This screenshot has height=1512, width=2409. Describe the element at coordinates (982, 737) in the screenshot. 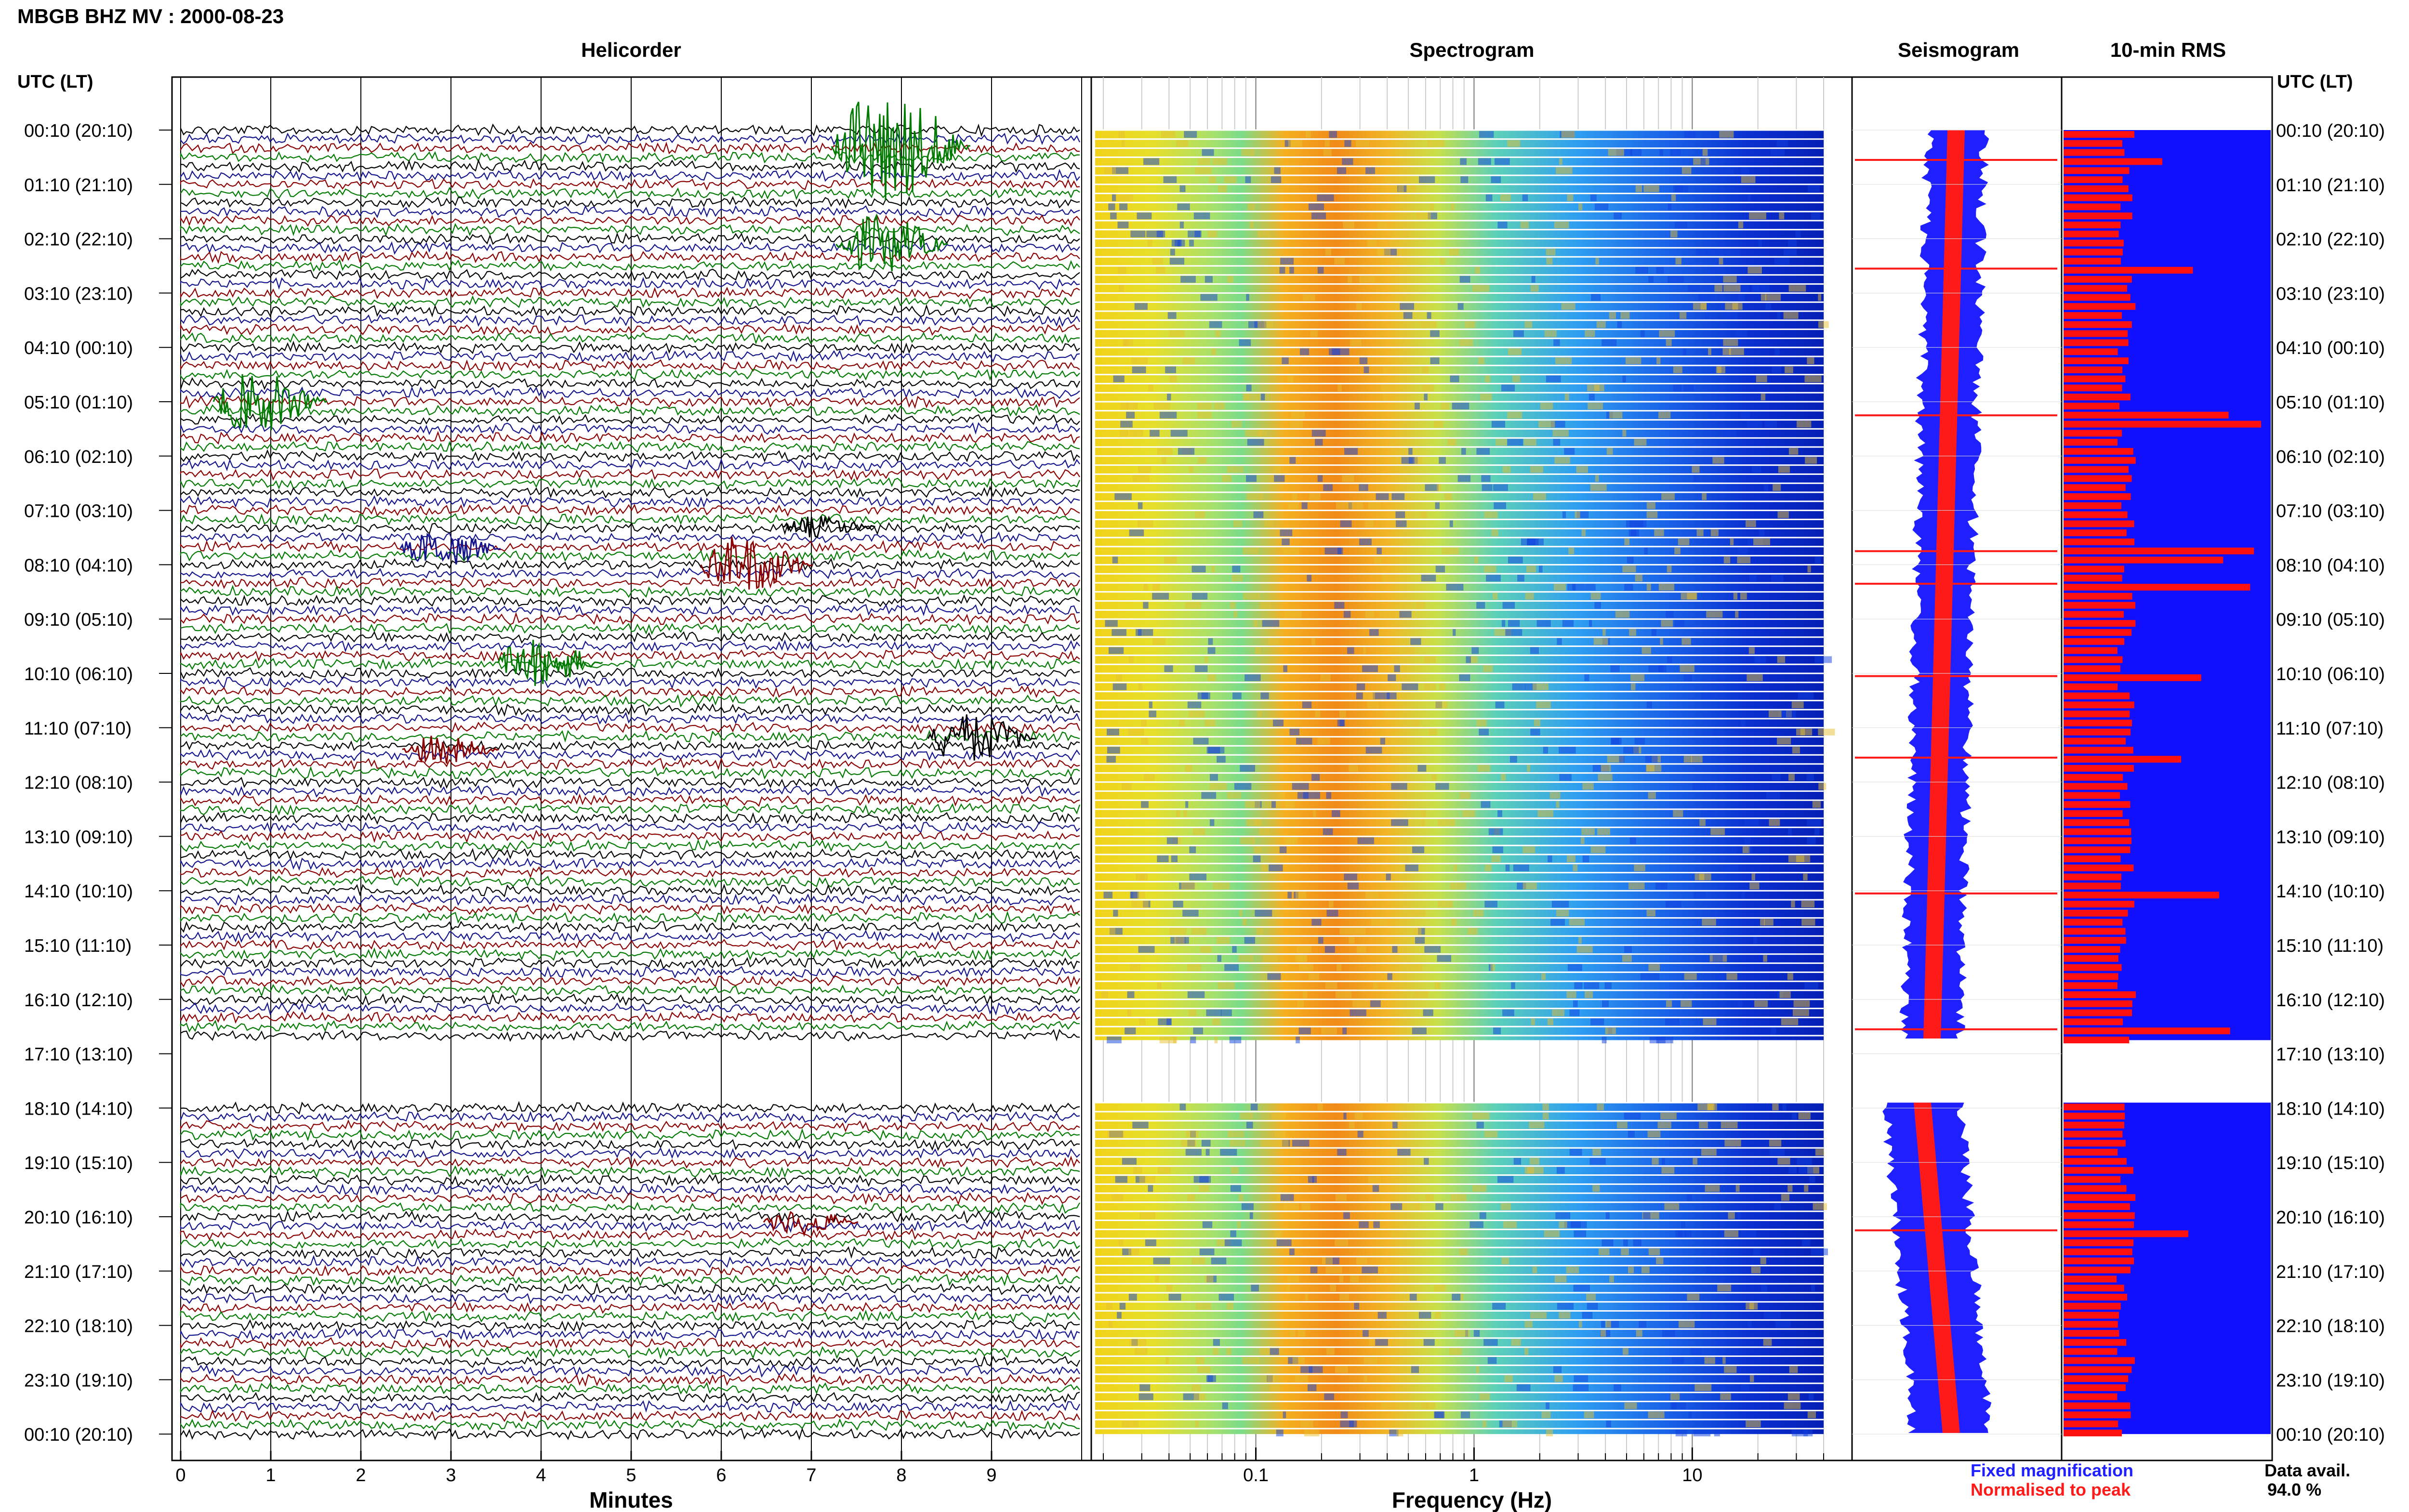

I see `seismic-event` at that location.